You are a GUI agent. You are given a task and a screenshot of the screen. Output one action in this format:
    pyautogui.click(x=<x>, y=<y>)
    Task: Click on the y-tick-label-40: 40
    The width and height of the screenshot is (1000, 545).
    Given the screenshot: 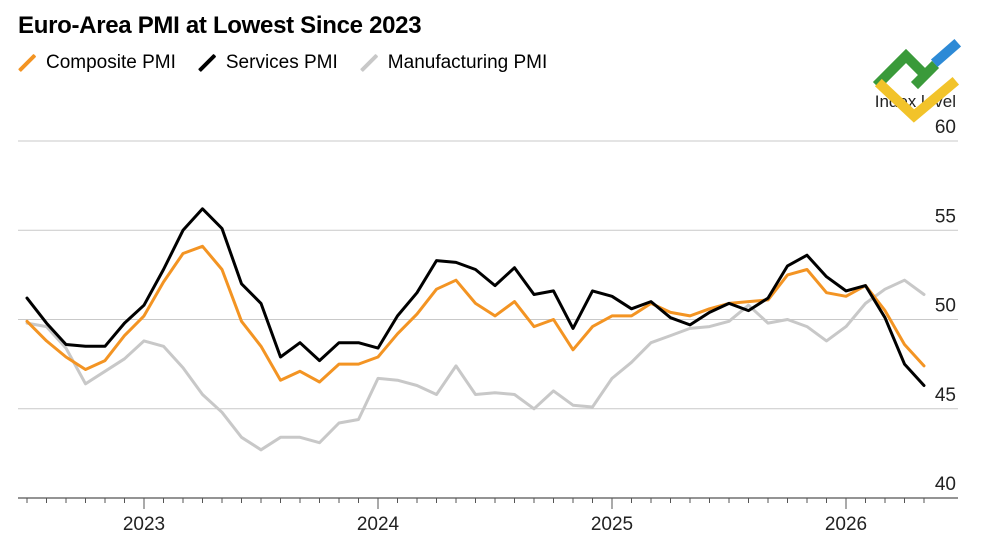 What is the action you would take?
    pyautogui.click(x=945, y=484)
    